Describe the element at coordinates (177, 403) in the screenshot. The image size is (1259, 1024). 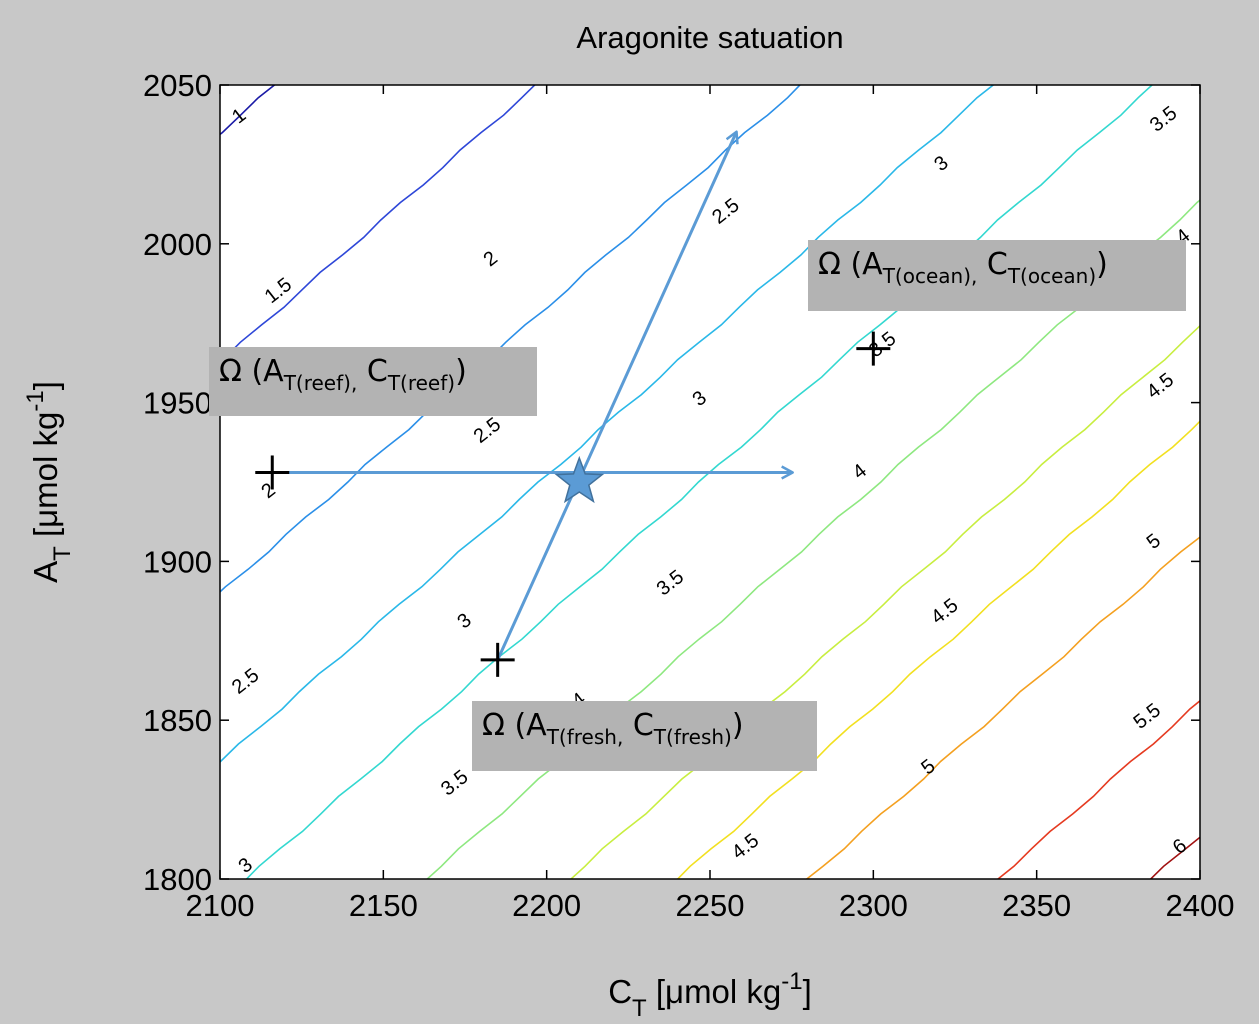
I see `y-tick-label: 1950` at that location.